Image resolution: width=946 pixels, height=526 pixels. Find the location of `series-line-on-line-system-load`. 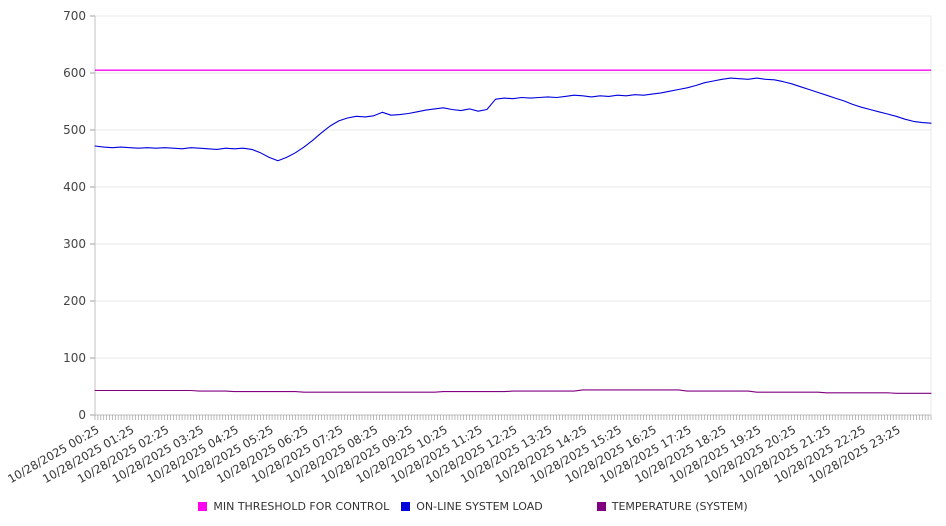

series-line-on-line-system-load is located at coordinates (513, 119).